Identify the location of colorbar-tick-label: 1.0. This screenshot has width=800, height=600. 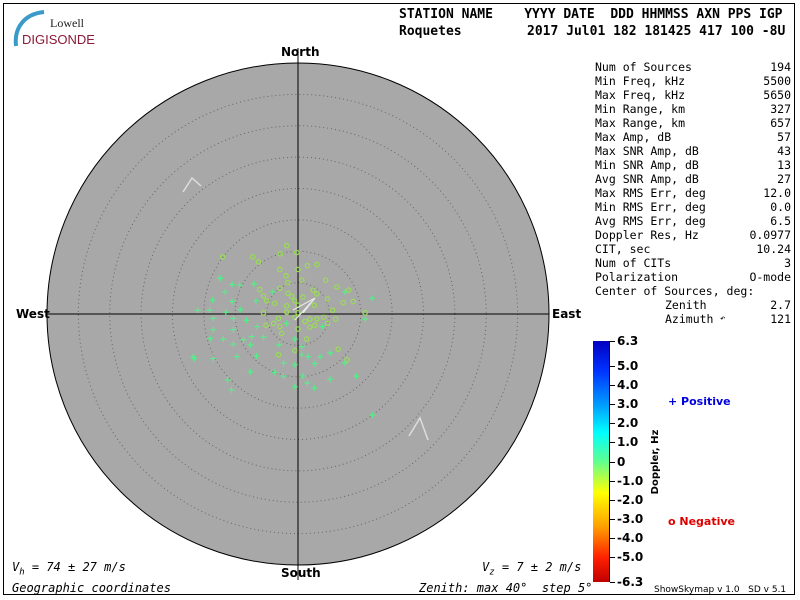
(628, 442).